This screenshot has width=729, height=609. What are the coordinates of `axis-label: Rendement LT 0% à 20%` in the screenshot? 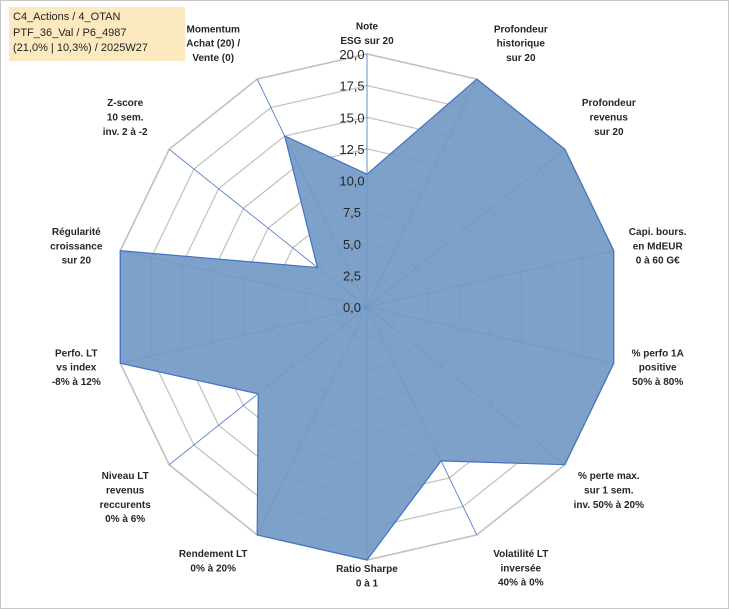 It's located at (213, 561).